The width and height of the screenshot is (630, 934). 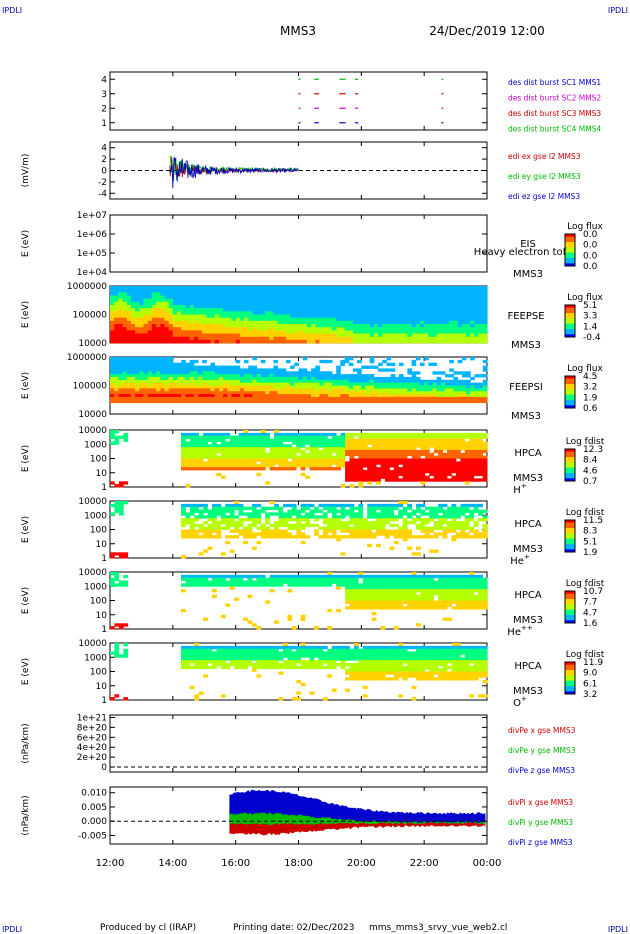 What do you see at coordinates (570, 319) in the screenshot?
I see `colorbar-cell` at bounding box center [570, 319].